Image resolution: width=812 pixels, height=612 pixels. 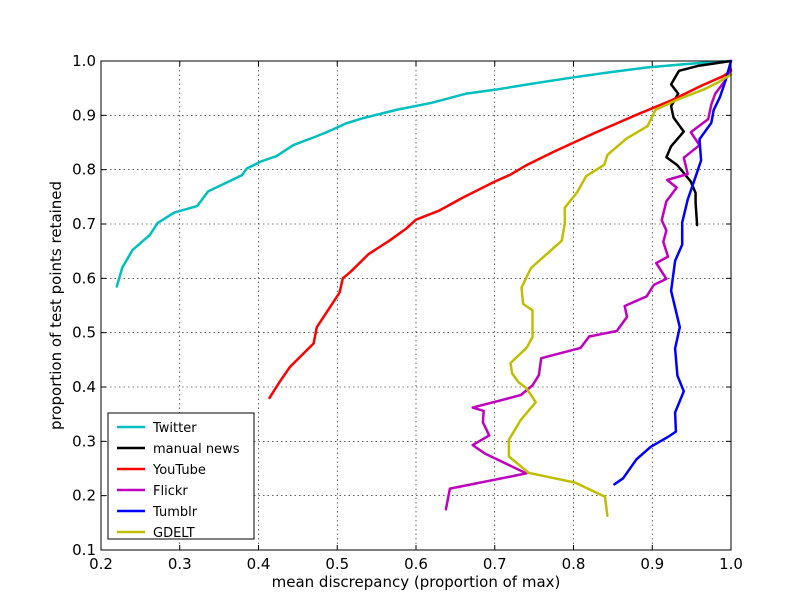 What do you see at coordinates (174, 533) in the screenshot?
I see `legend-label-gdelt: GDELT` at bounding box center [174, 533].